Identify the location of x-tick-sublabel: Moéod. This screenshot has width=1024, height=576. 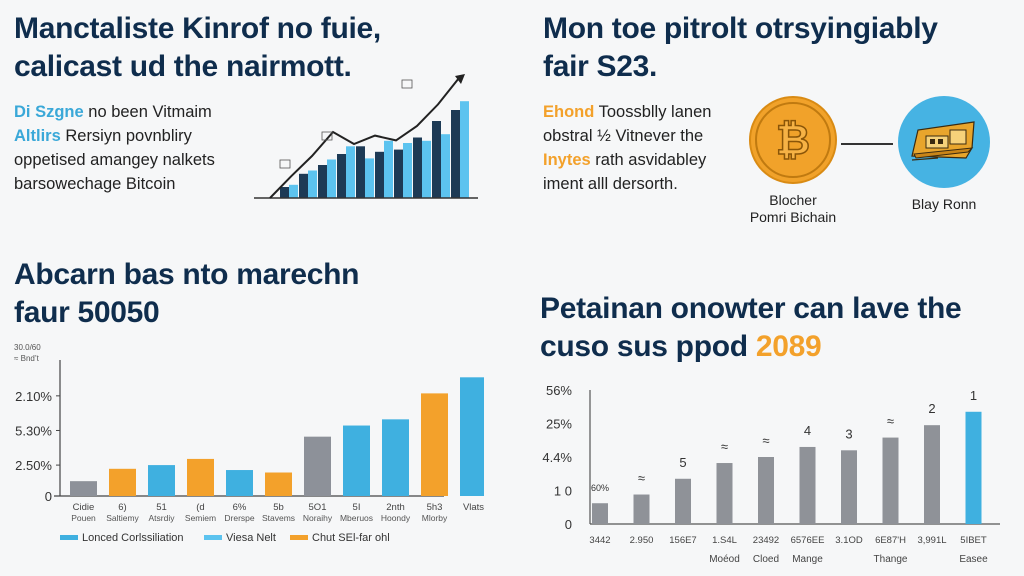
(724, 559).